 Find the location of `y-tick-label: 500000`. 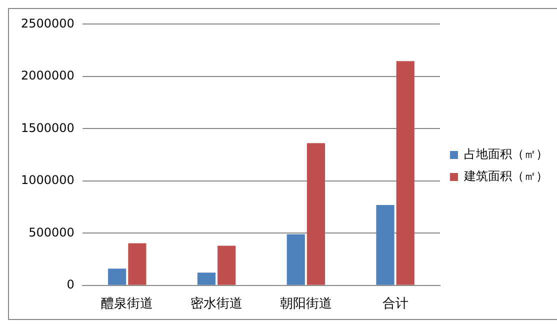

y-tick-label: 500000 is located at coordinates (51, 232).